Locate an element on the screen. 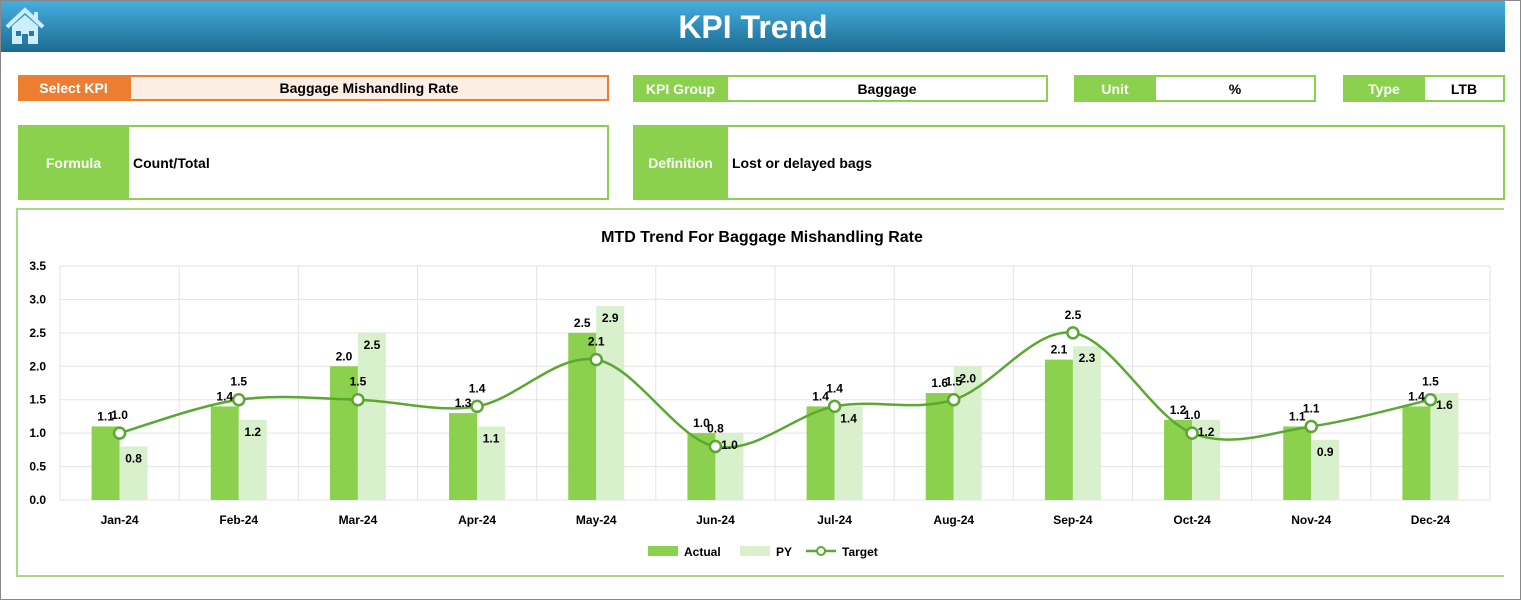 This screenshot has height=600, width=1521. data-label-actual: 1.6 is located at coordinates (939, 383).